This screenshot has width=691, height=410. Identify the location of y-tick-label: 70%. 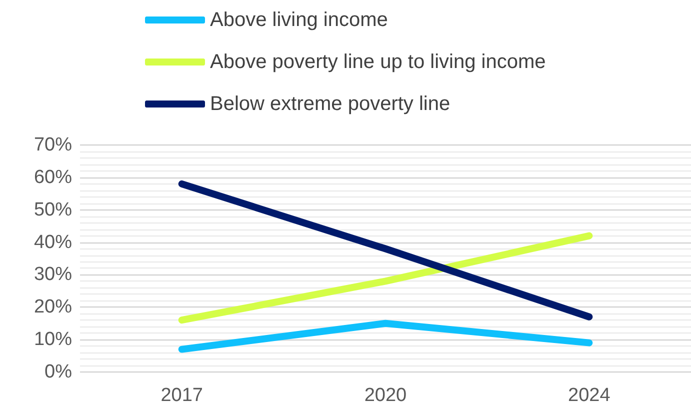
(53, 145).